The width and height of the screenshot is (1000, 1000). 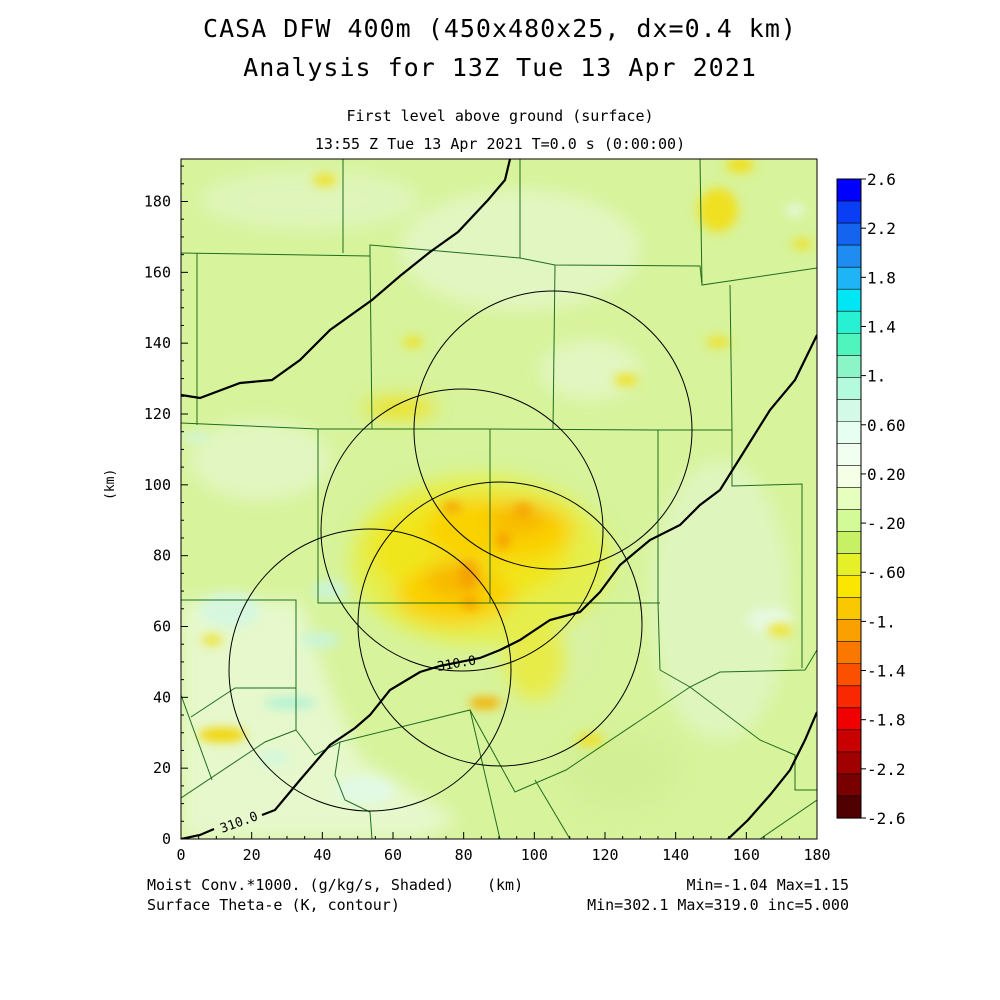 I want to click on colorbar-label: 2.2, so click(x=881, y=228).